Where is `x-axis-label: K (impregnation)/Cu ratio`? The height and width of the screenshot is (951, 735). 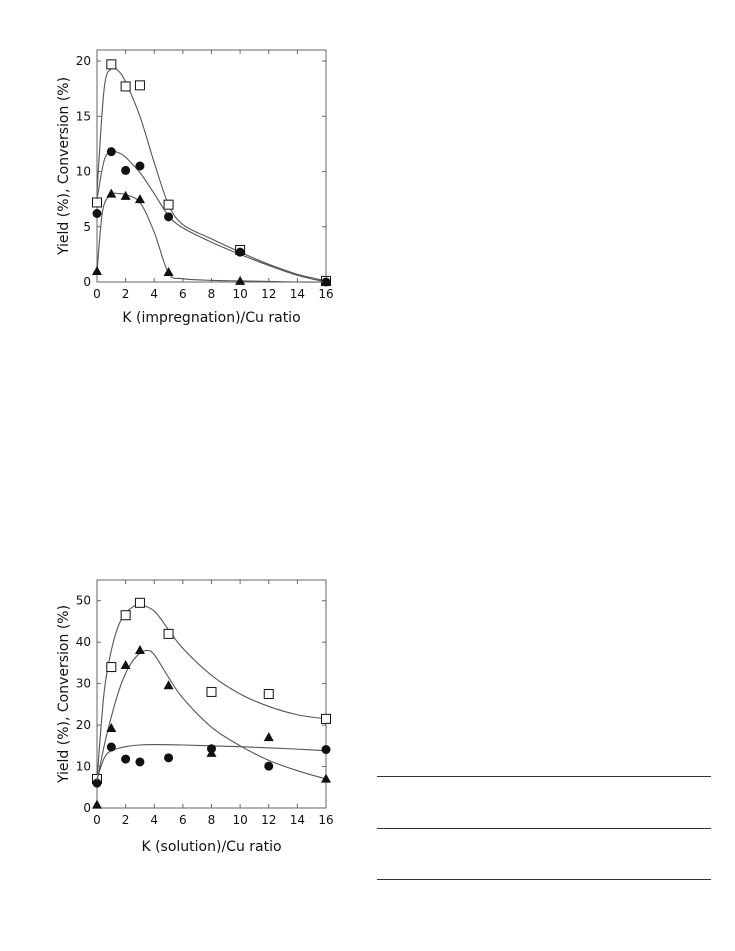 x-axis-label: K (impregnation)/Cu ratio is located at coordinates (211, 318).